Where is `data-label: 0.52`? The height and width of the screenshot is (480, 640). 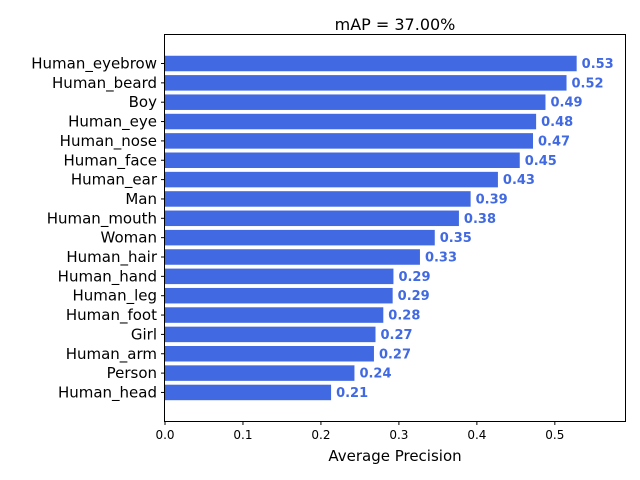
data-label: 0.52 is located at coordinates (588, 83).